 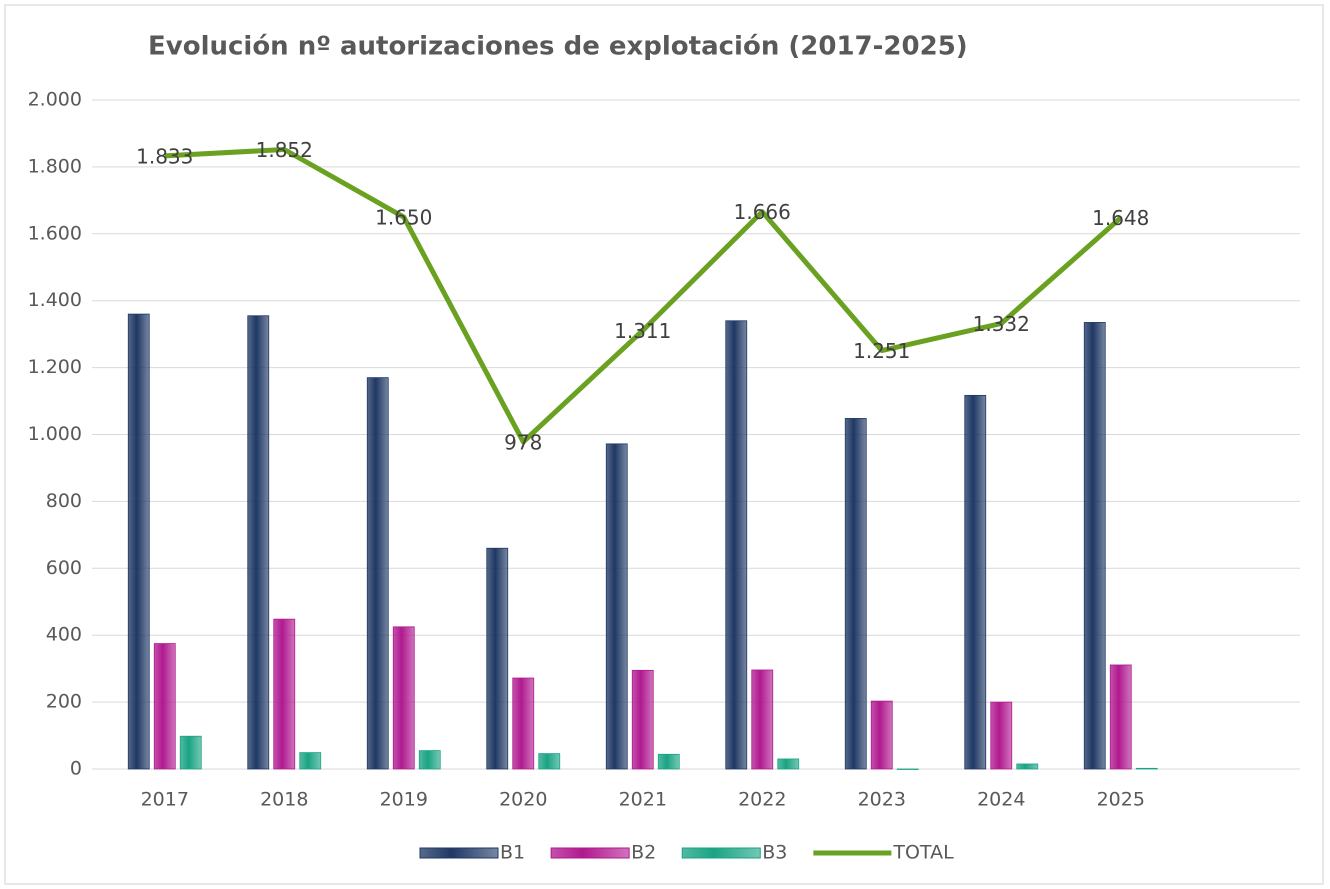 I want to click on y-tick-label: 1.200, so click(x=55, y=367).